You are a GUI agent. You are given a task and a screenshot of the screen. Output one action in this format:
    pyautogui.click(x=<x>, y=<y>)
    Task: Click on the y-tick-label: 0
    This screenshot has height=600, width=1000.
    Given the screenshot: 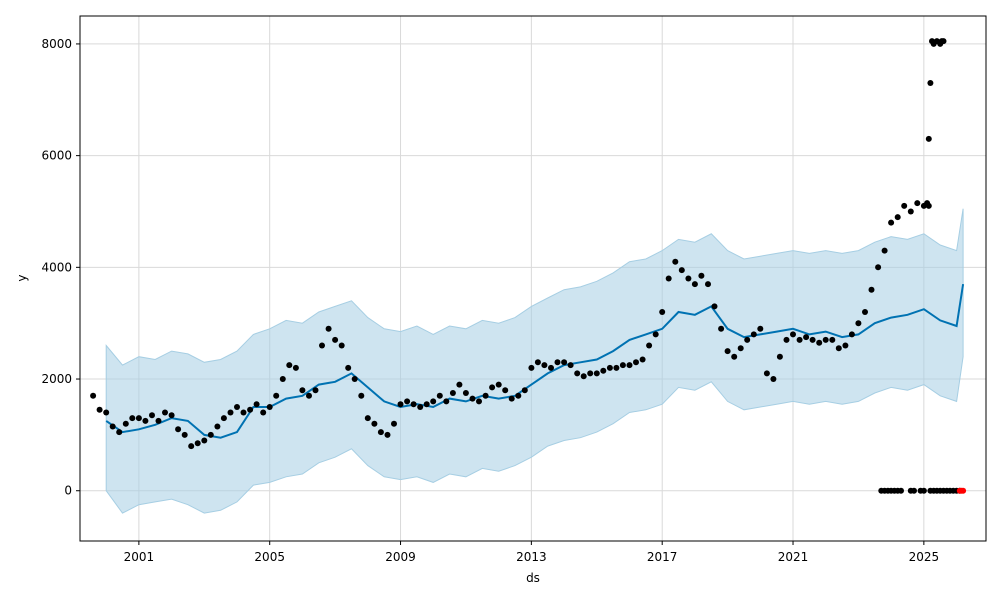 What is the action you would take?
    pyautogui.click(x=68, y=491)
    